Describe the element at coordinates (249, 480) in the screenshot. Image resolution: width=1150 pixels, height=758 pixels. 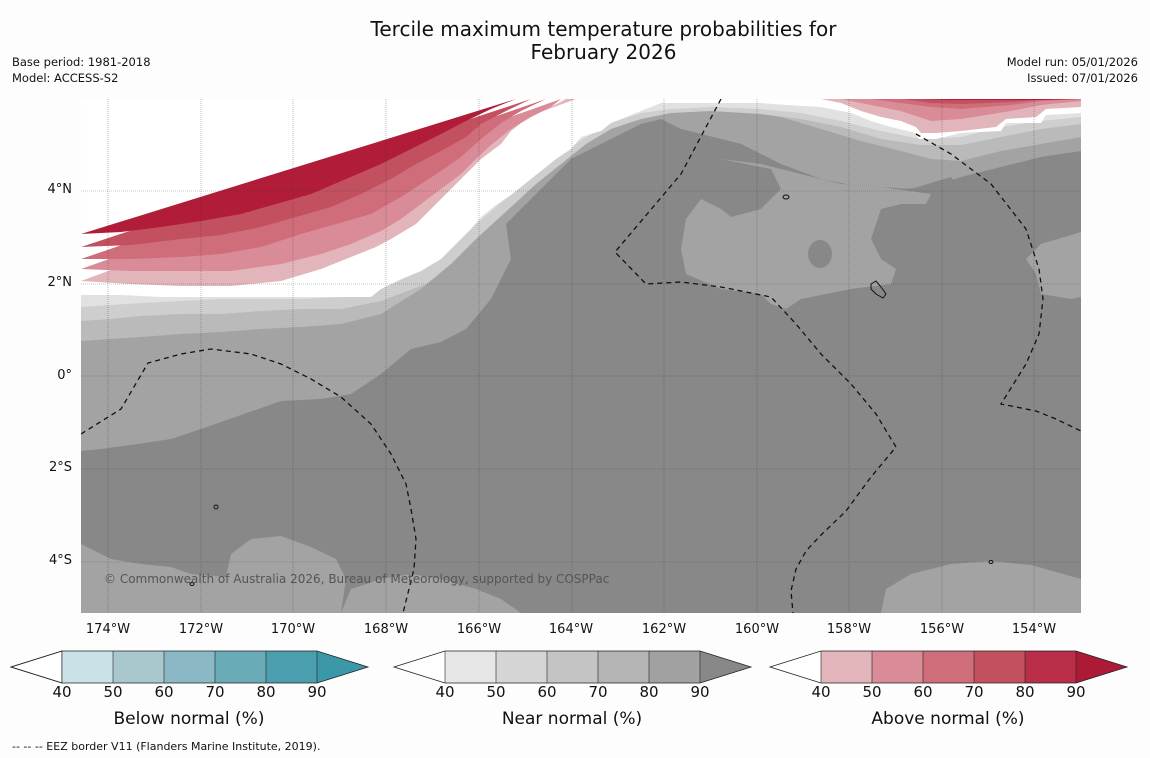
I see `eez-border-west` at that location.